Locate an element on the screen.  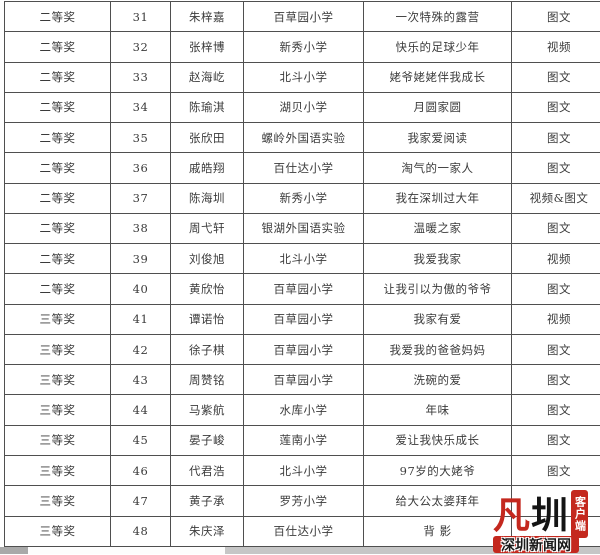
cell-name: 朱庆泽 is located at coordinates (207, 531).